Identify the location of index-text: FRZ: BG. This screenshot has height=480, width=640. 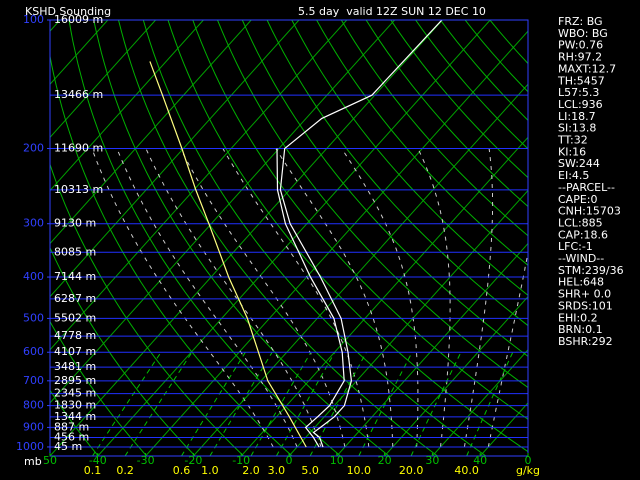
(580, 21).